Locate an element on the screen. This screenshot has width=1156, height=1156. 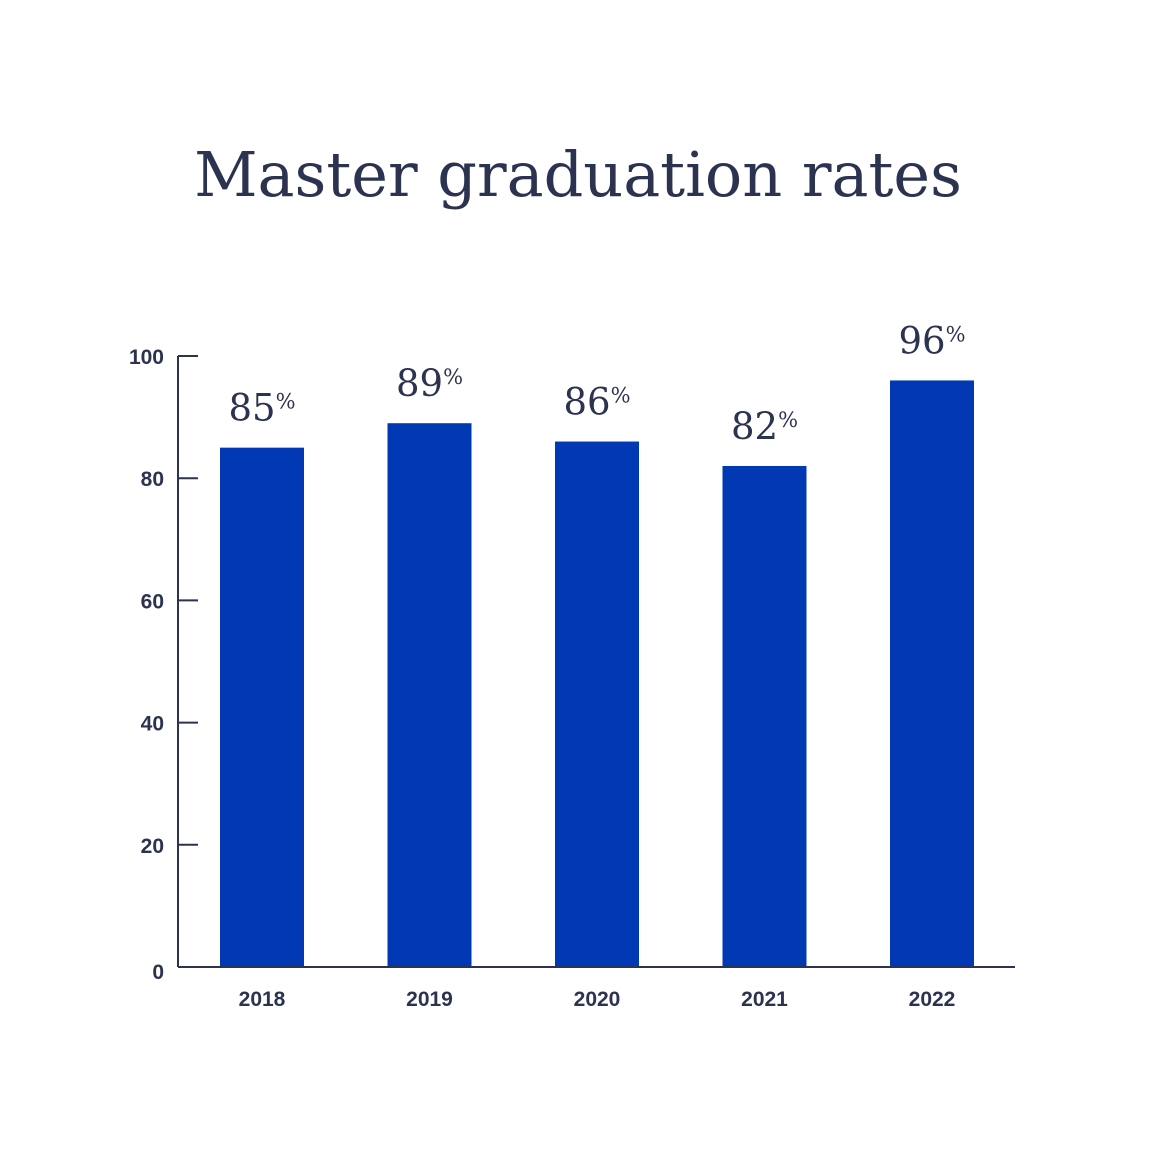
bar-2021 is located at coordinates (764, 716).